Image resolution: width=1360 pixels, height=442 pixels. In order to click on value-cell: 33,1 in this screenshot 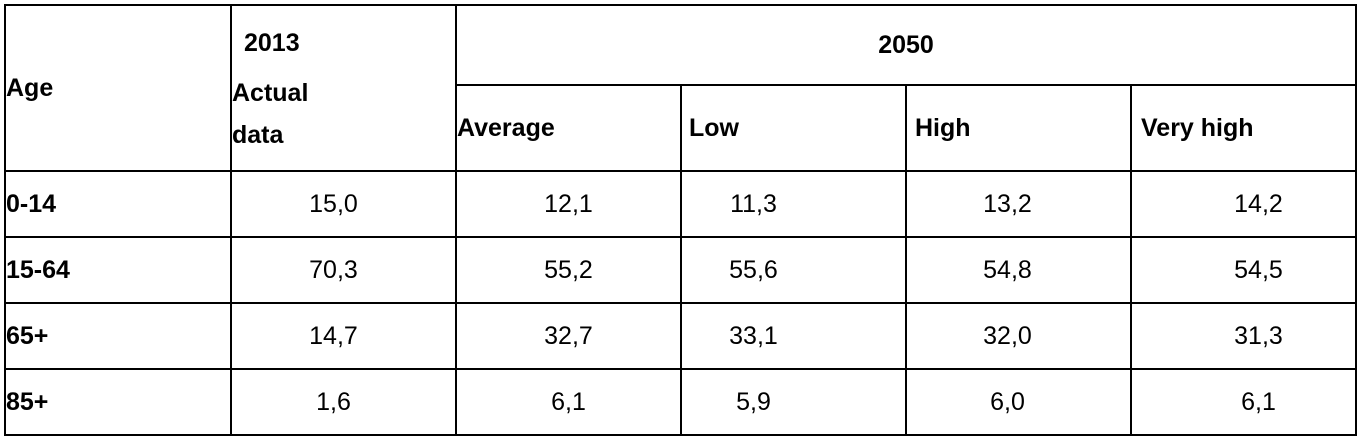, I will do `click(793, 336)`.